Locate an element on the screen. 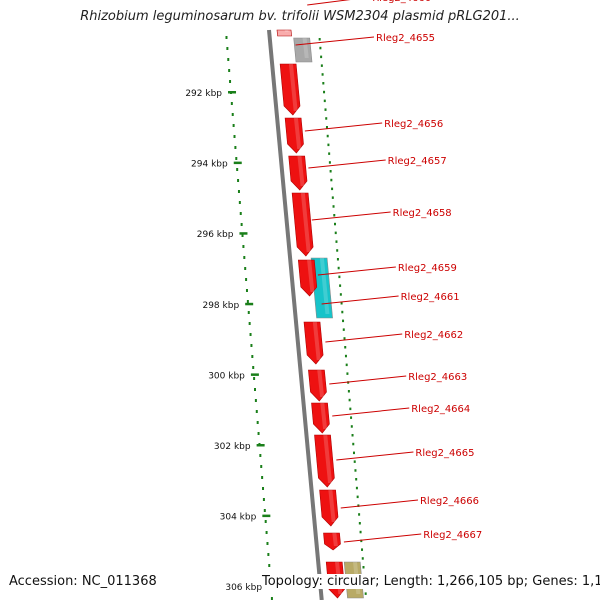 This screenshot has height=600, width=600. gene-label: Rleg2_4657 is located at coordinates (417, 161).